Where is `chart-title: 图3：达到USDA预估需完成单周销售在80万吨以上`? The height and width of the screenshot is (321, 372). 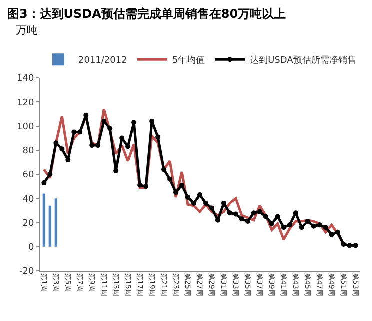
chart-title: 图3：达到USDA预估需完成单周销售在80万吨以上 is located at coordinates (146, 14).